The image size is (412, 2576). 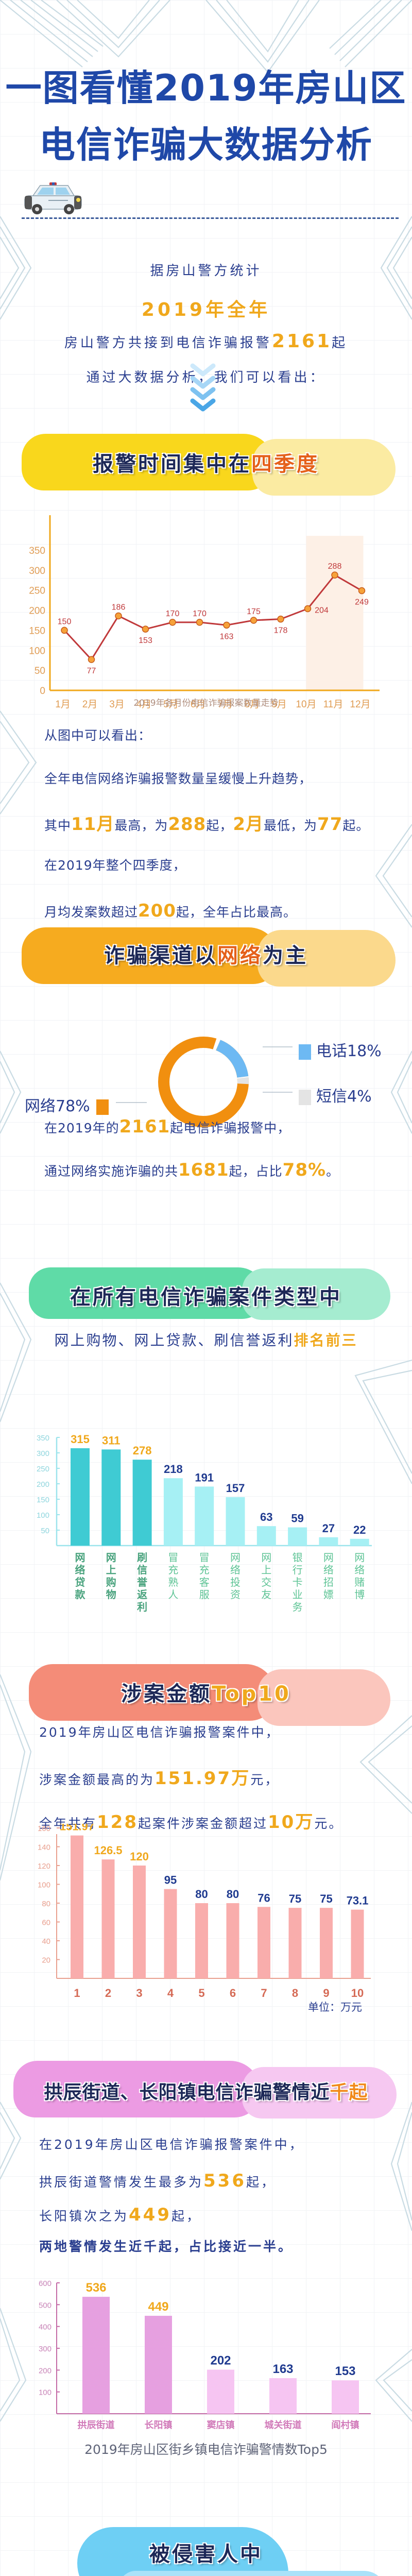 I want to click on summary-line: 全年电信网络诈骗报警数量呈缓慢上升趋势，, so click(x=178, y=778).